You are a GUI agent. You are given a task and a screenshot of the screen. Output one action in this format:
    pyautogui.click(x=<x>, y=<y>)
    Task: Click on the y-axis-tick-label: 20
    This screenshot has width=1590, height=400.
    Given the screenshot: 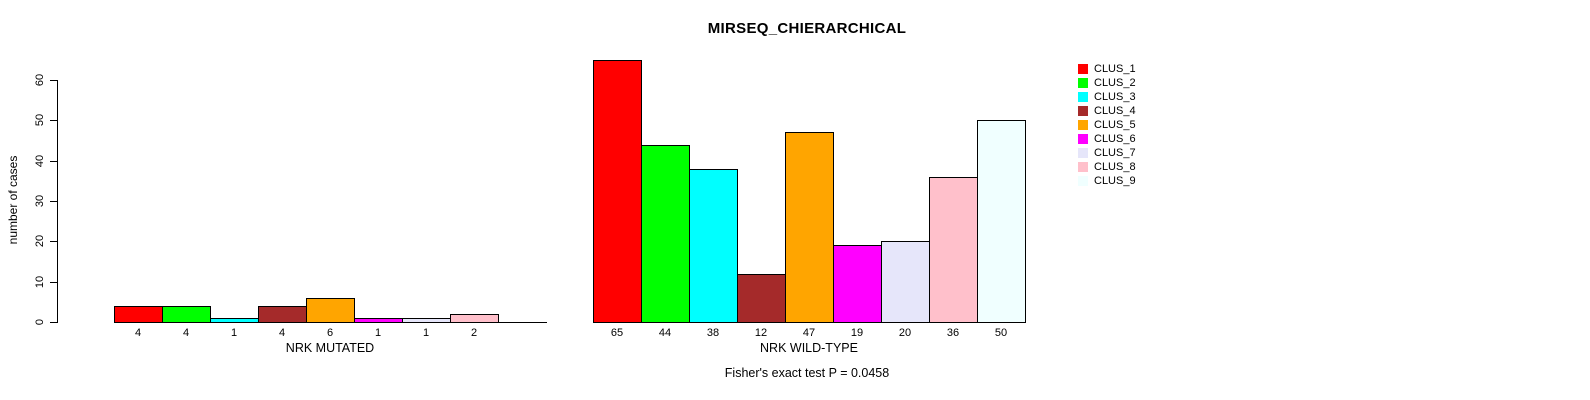 What is the action you would take?
    pyautogui.click(x=40, y=241)
    